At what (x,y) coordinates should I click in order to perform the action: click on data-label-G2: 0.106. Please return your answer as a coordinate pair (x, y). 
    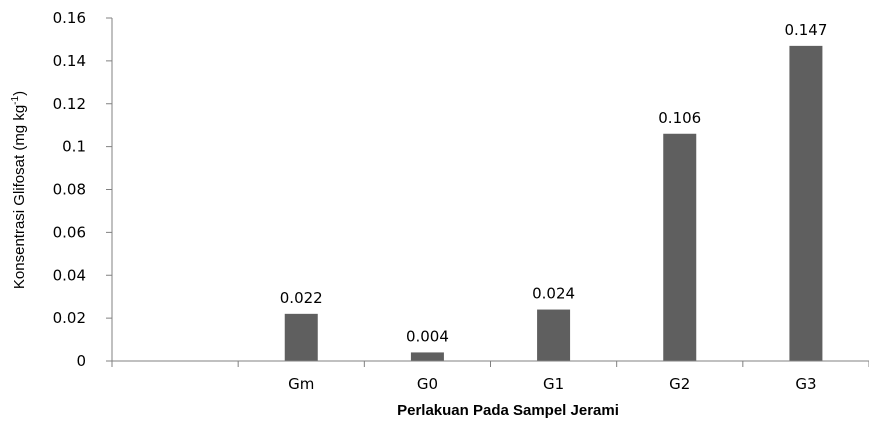
    Looking at the image, I should click on (679, 118).